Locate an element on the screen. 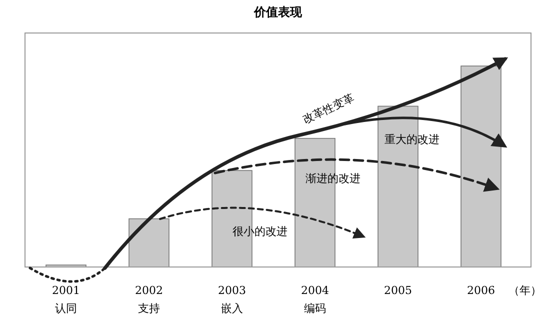 The width and height of the screenshot is (556, 323). x-tick-label: 2002 支持 is located at coordinates (149, 299).